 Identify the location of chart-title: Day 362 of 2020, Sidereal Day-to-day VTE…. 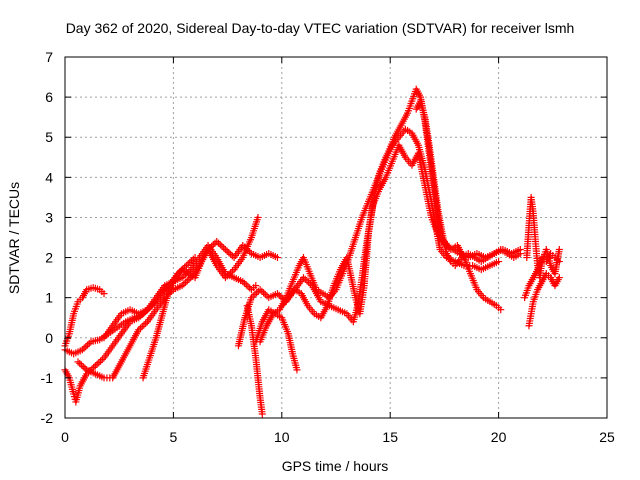
(320, 28).